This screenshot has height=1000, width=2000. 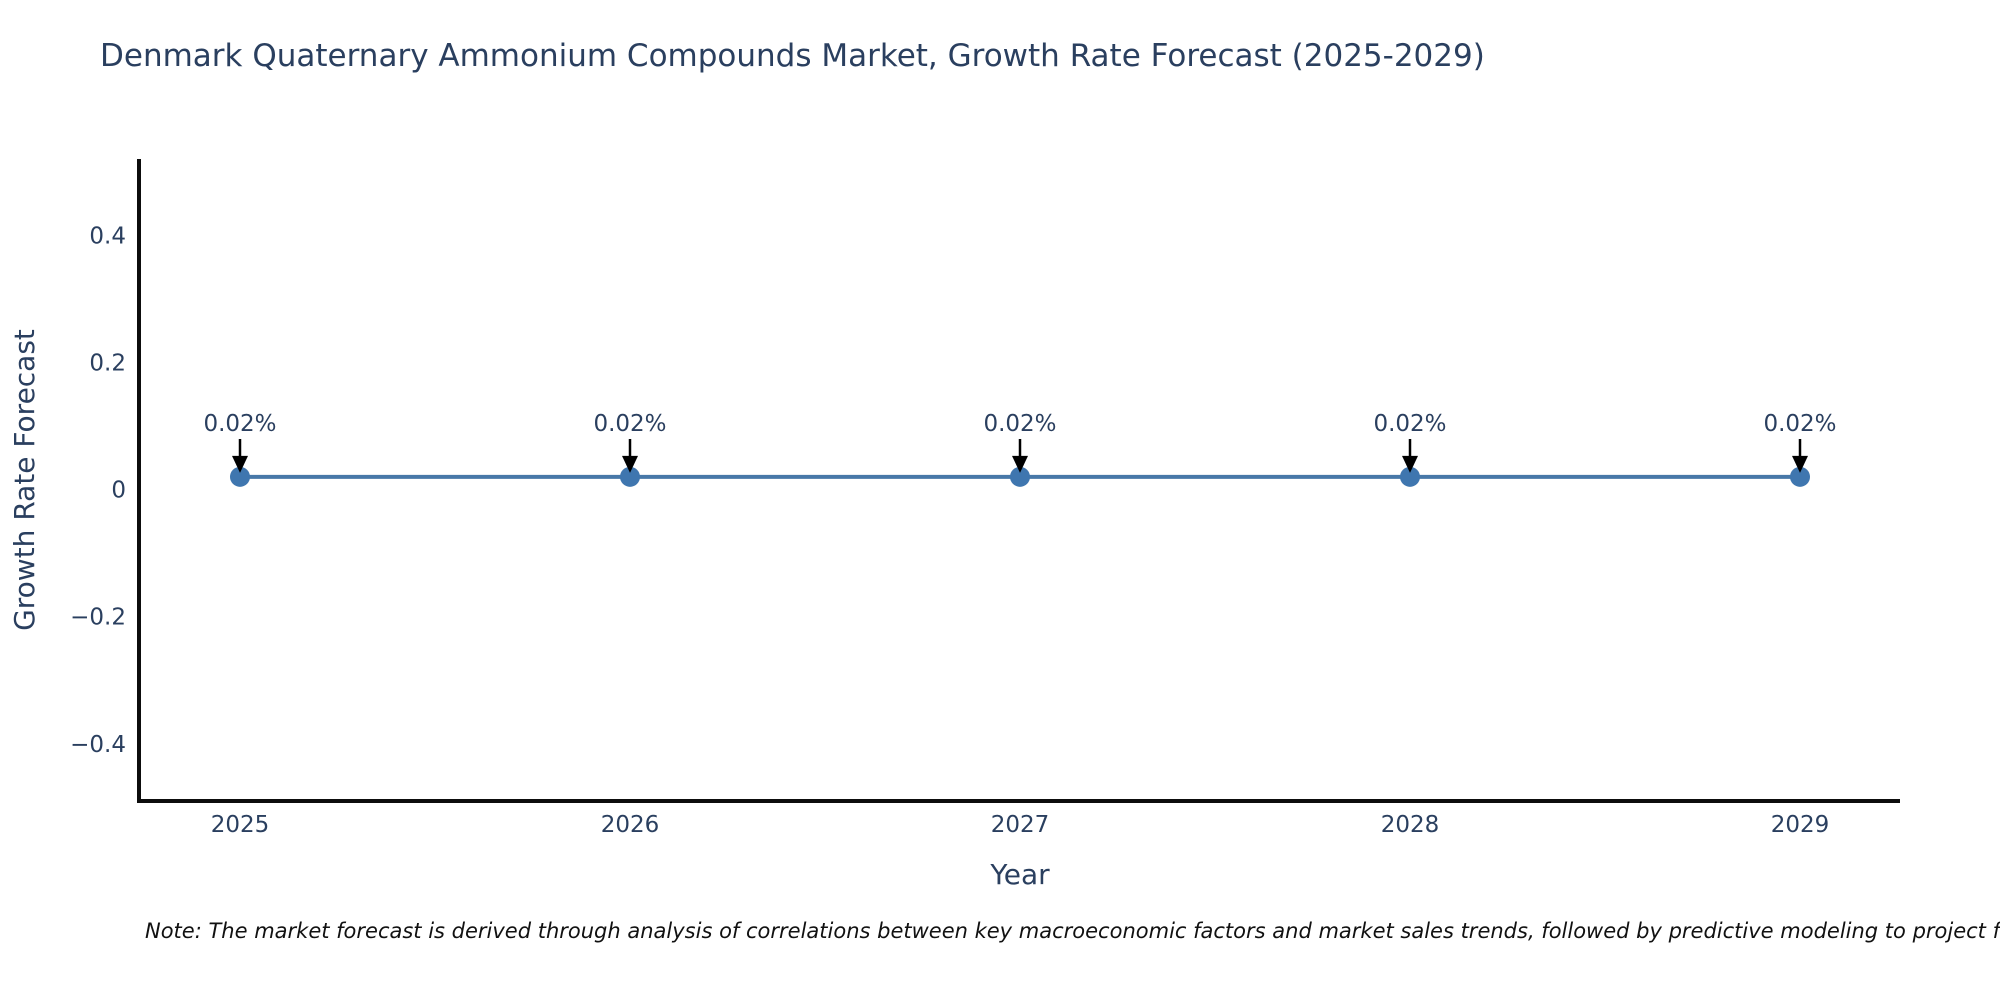 What do you see at coordinates (98, 745) in the screenshot?
I see `y-tick-label: −0.4` at bounding box center [98, 745].